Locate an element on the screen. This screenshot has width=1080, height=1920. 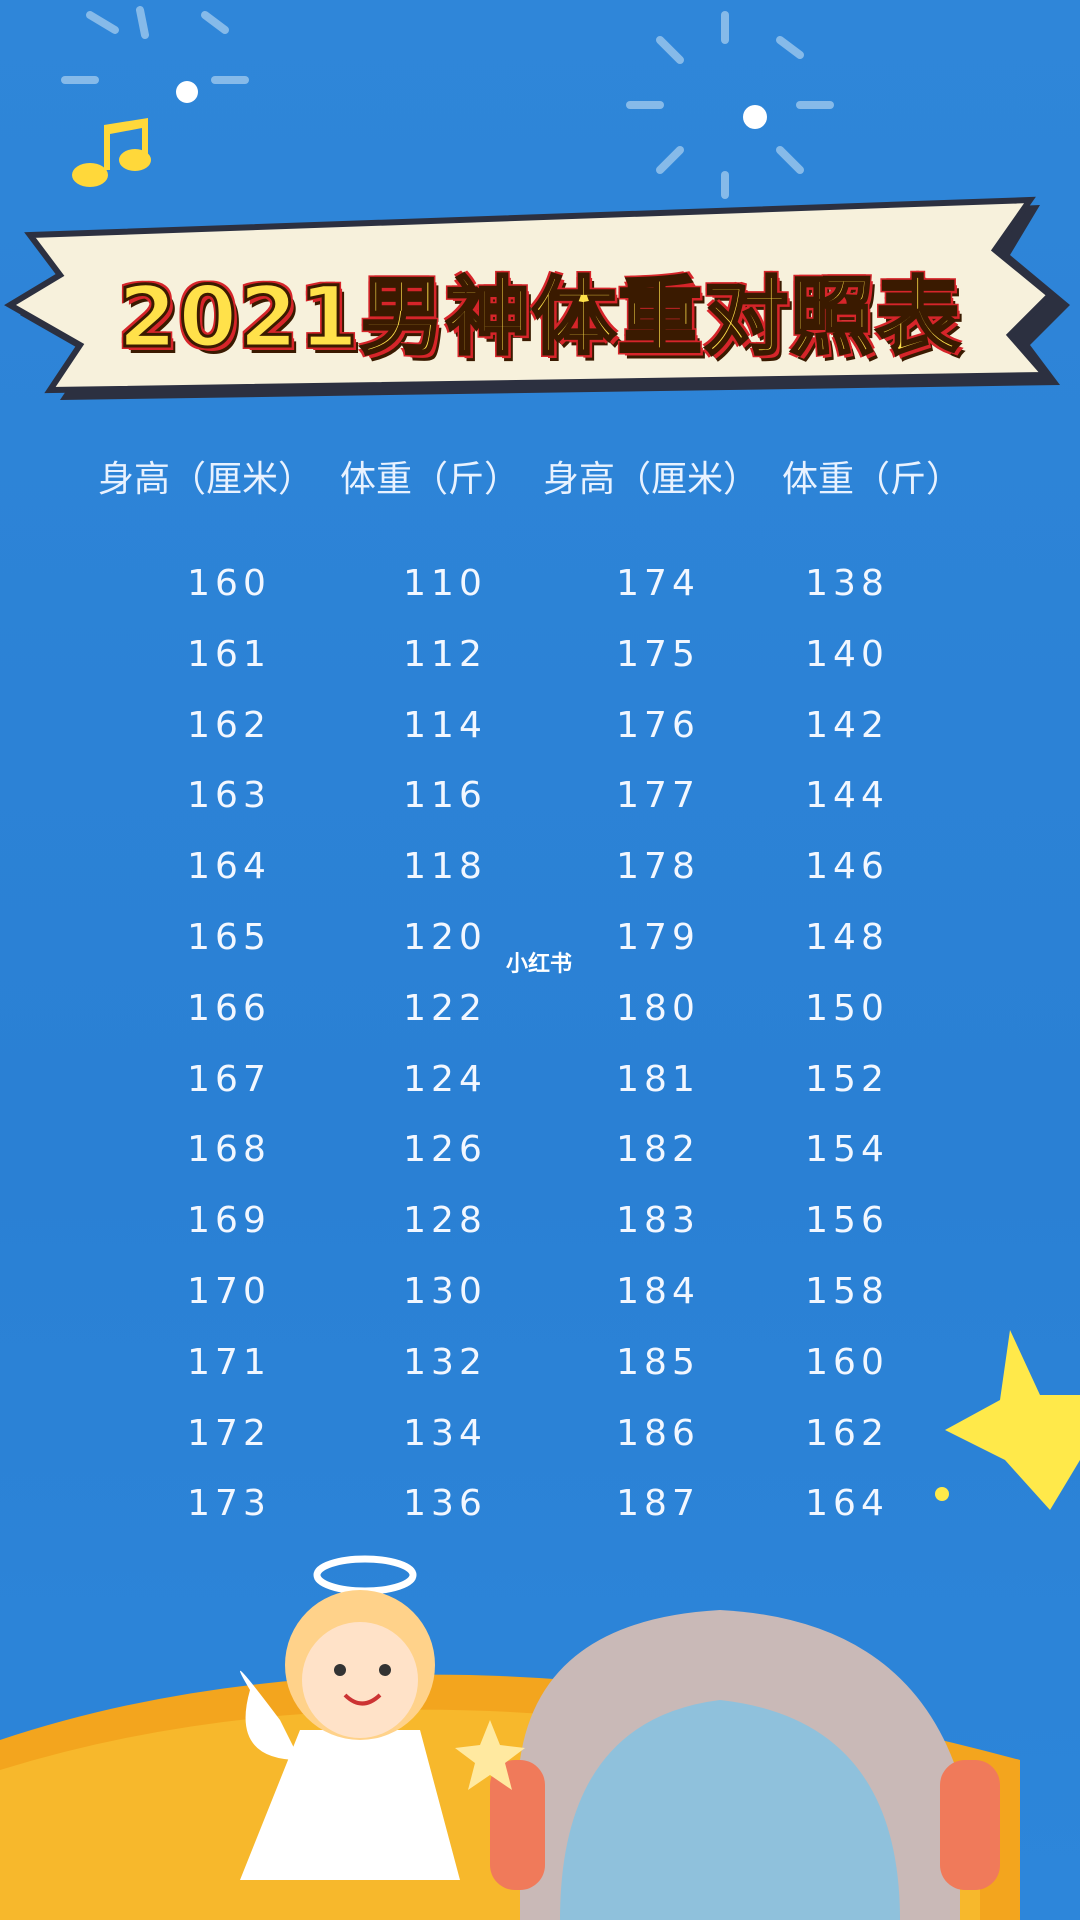
table-row: 164 118 178 146 is located at coordinates (540, 871).